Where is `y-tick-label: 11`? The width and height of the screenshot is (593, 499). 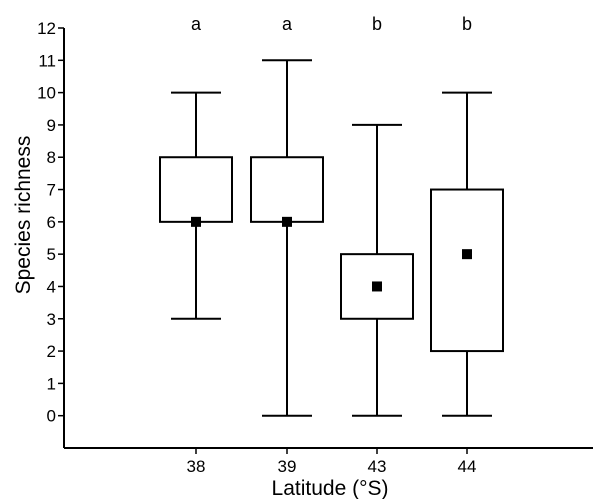 y-tick-label: 11 is located at coordinates (47, 60).